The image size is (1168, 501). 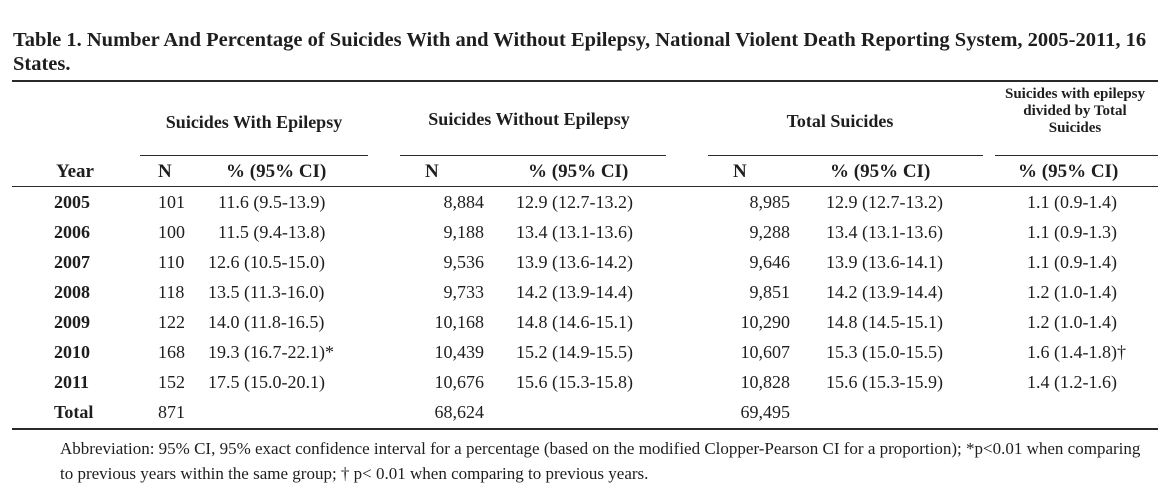 What do you see at coordinates (171, 382) in the screenshot?
I see `n-with-cell: 152` at bounding box center [171, 382].